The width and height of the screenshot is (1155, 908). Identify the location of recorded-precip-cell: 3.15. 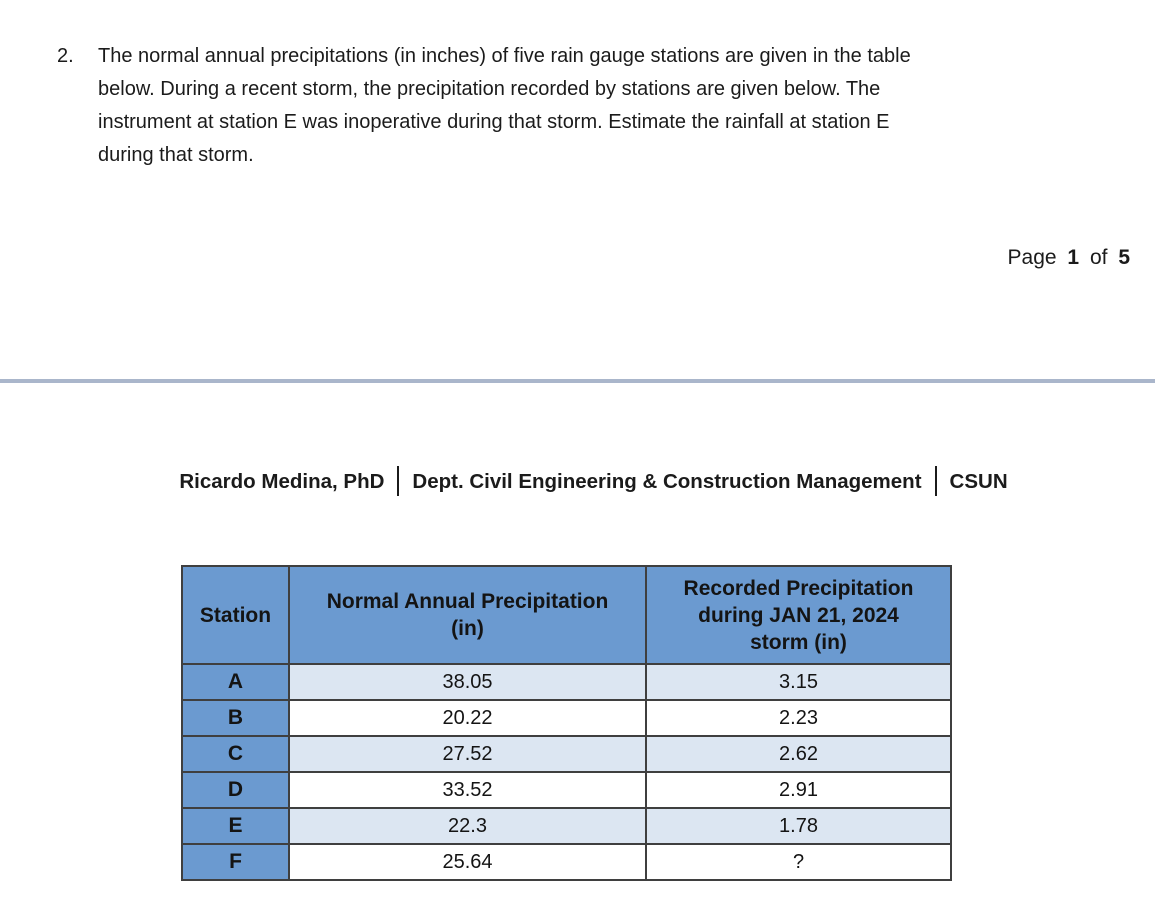
(798, 682).